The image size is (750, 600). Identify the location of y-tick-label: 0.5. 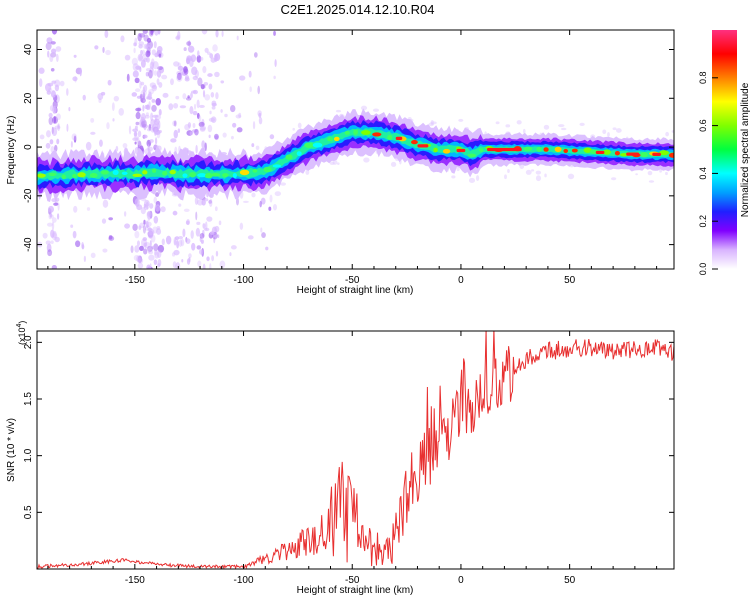
(28, 512).